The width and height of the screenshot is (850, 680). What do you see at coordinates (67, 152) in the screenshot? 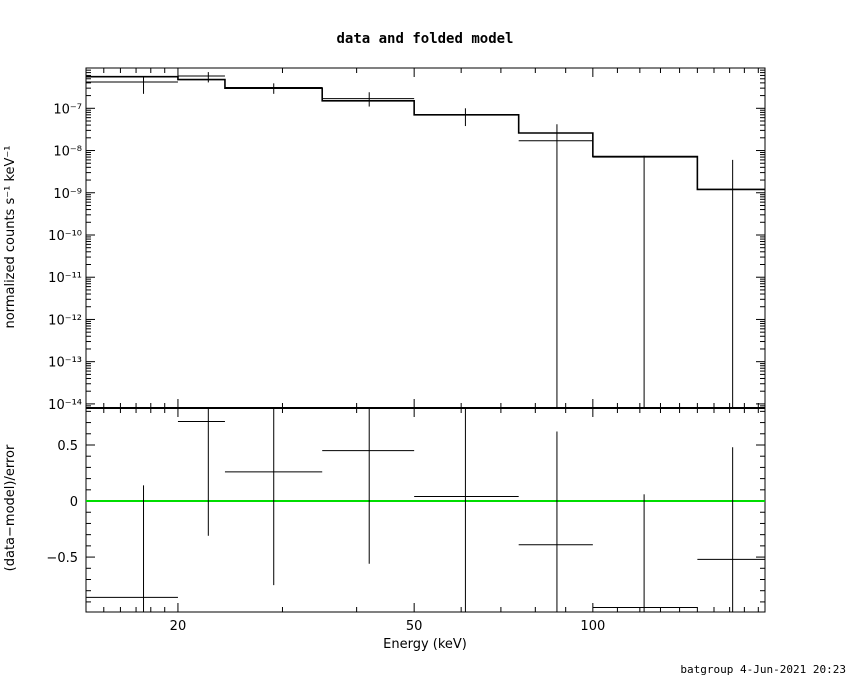
I see `y-tick-label-top: 10⁻⁸` at bounding box center [67, 152].